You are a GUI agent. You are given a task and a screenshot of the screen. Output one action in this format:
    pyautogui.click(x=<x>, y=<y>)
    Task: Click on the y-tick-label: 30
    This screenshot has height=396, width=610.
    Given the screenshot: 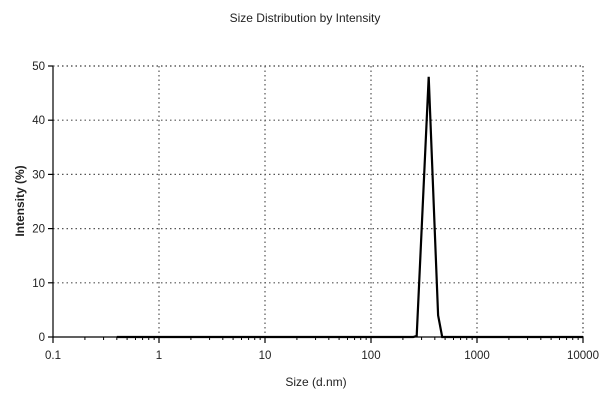 What is the action you would take?
    pyautogui.click(x=38, y=175)
    